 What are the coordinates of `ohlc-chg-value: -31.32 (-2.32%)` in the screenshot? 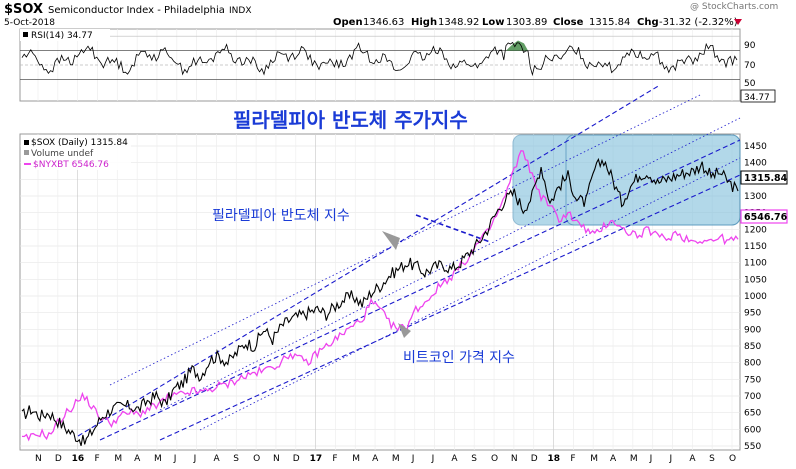 It's located at (698, 22).